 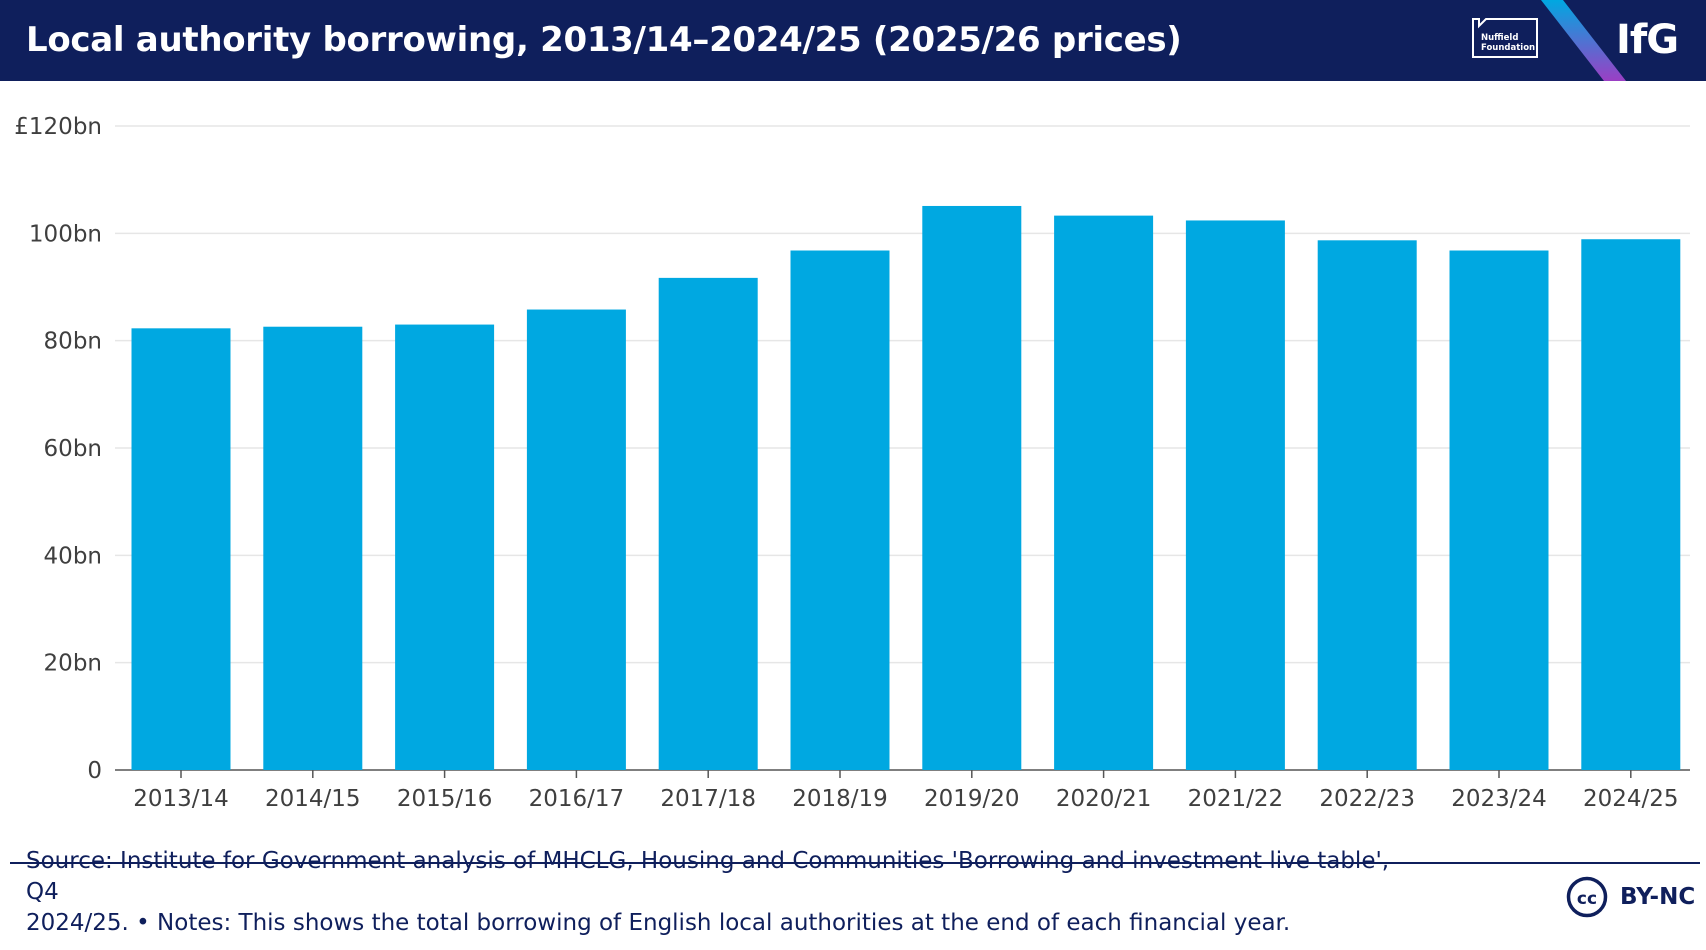 I want to click on footer-divider, so click(x=855, y=863).